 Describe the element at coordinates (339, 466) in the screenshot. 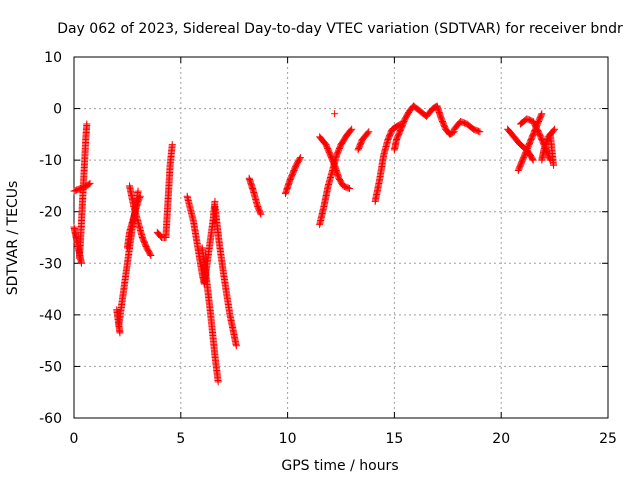

I see `x-axis-label: GPS time / hours` at that location.